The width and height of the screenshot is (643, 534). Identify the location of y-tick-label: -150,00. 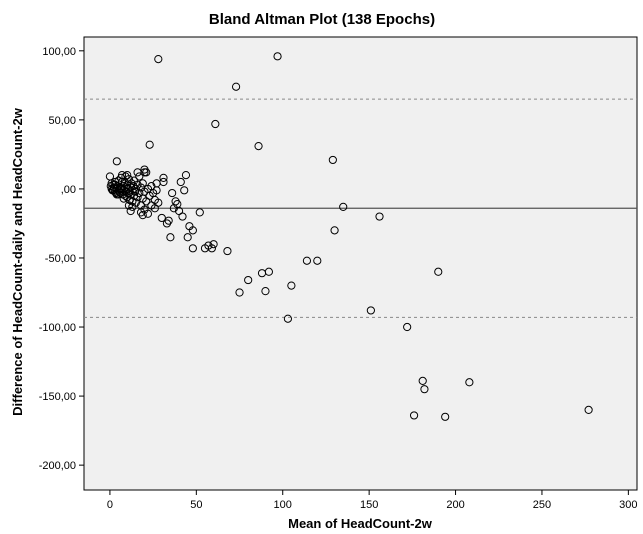
(57, 397).